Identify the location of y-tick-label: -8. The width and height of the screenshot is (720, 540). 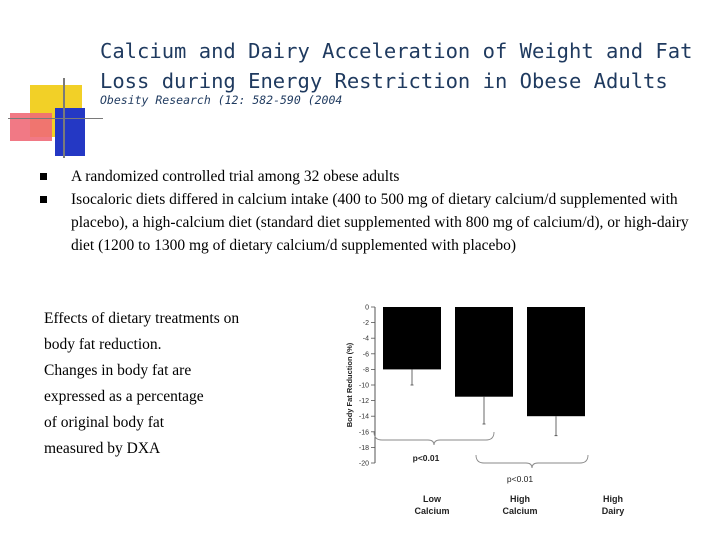
(366, 370).